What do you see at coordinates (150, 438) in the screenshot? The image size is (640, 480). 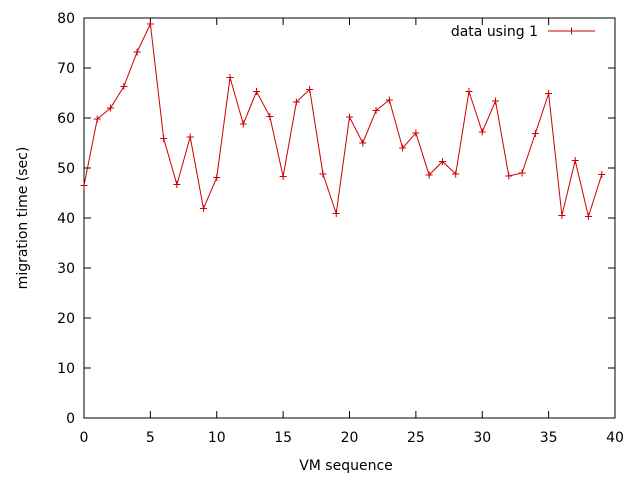 I see `x-tick-label: 5` at bounding box center [150, 438].